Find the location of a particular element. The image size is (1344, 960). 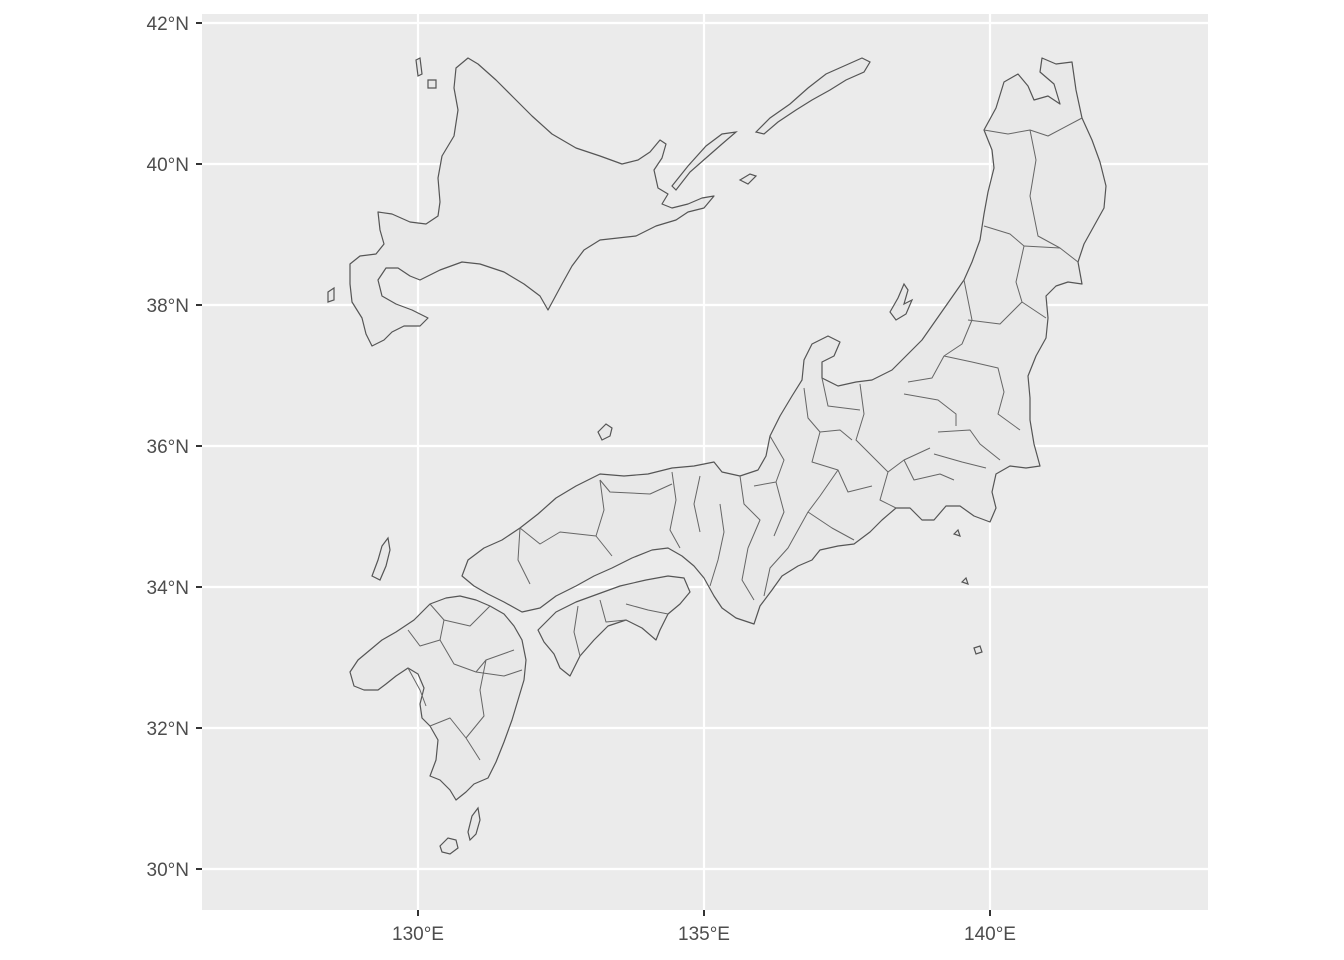

border-miyazaki is located at coordinates (476, 710).